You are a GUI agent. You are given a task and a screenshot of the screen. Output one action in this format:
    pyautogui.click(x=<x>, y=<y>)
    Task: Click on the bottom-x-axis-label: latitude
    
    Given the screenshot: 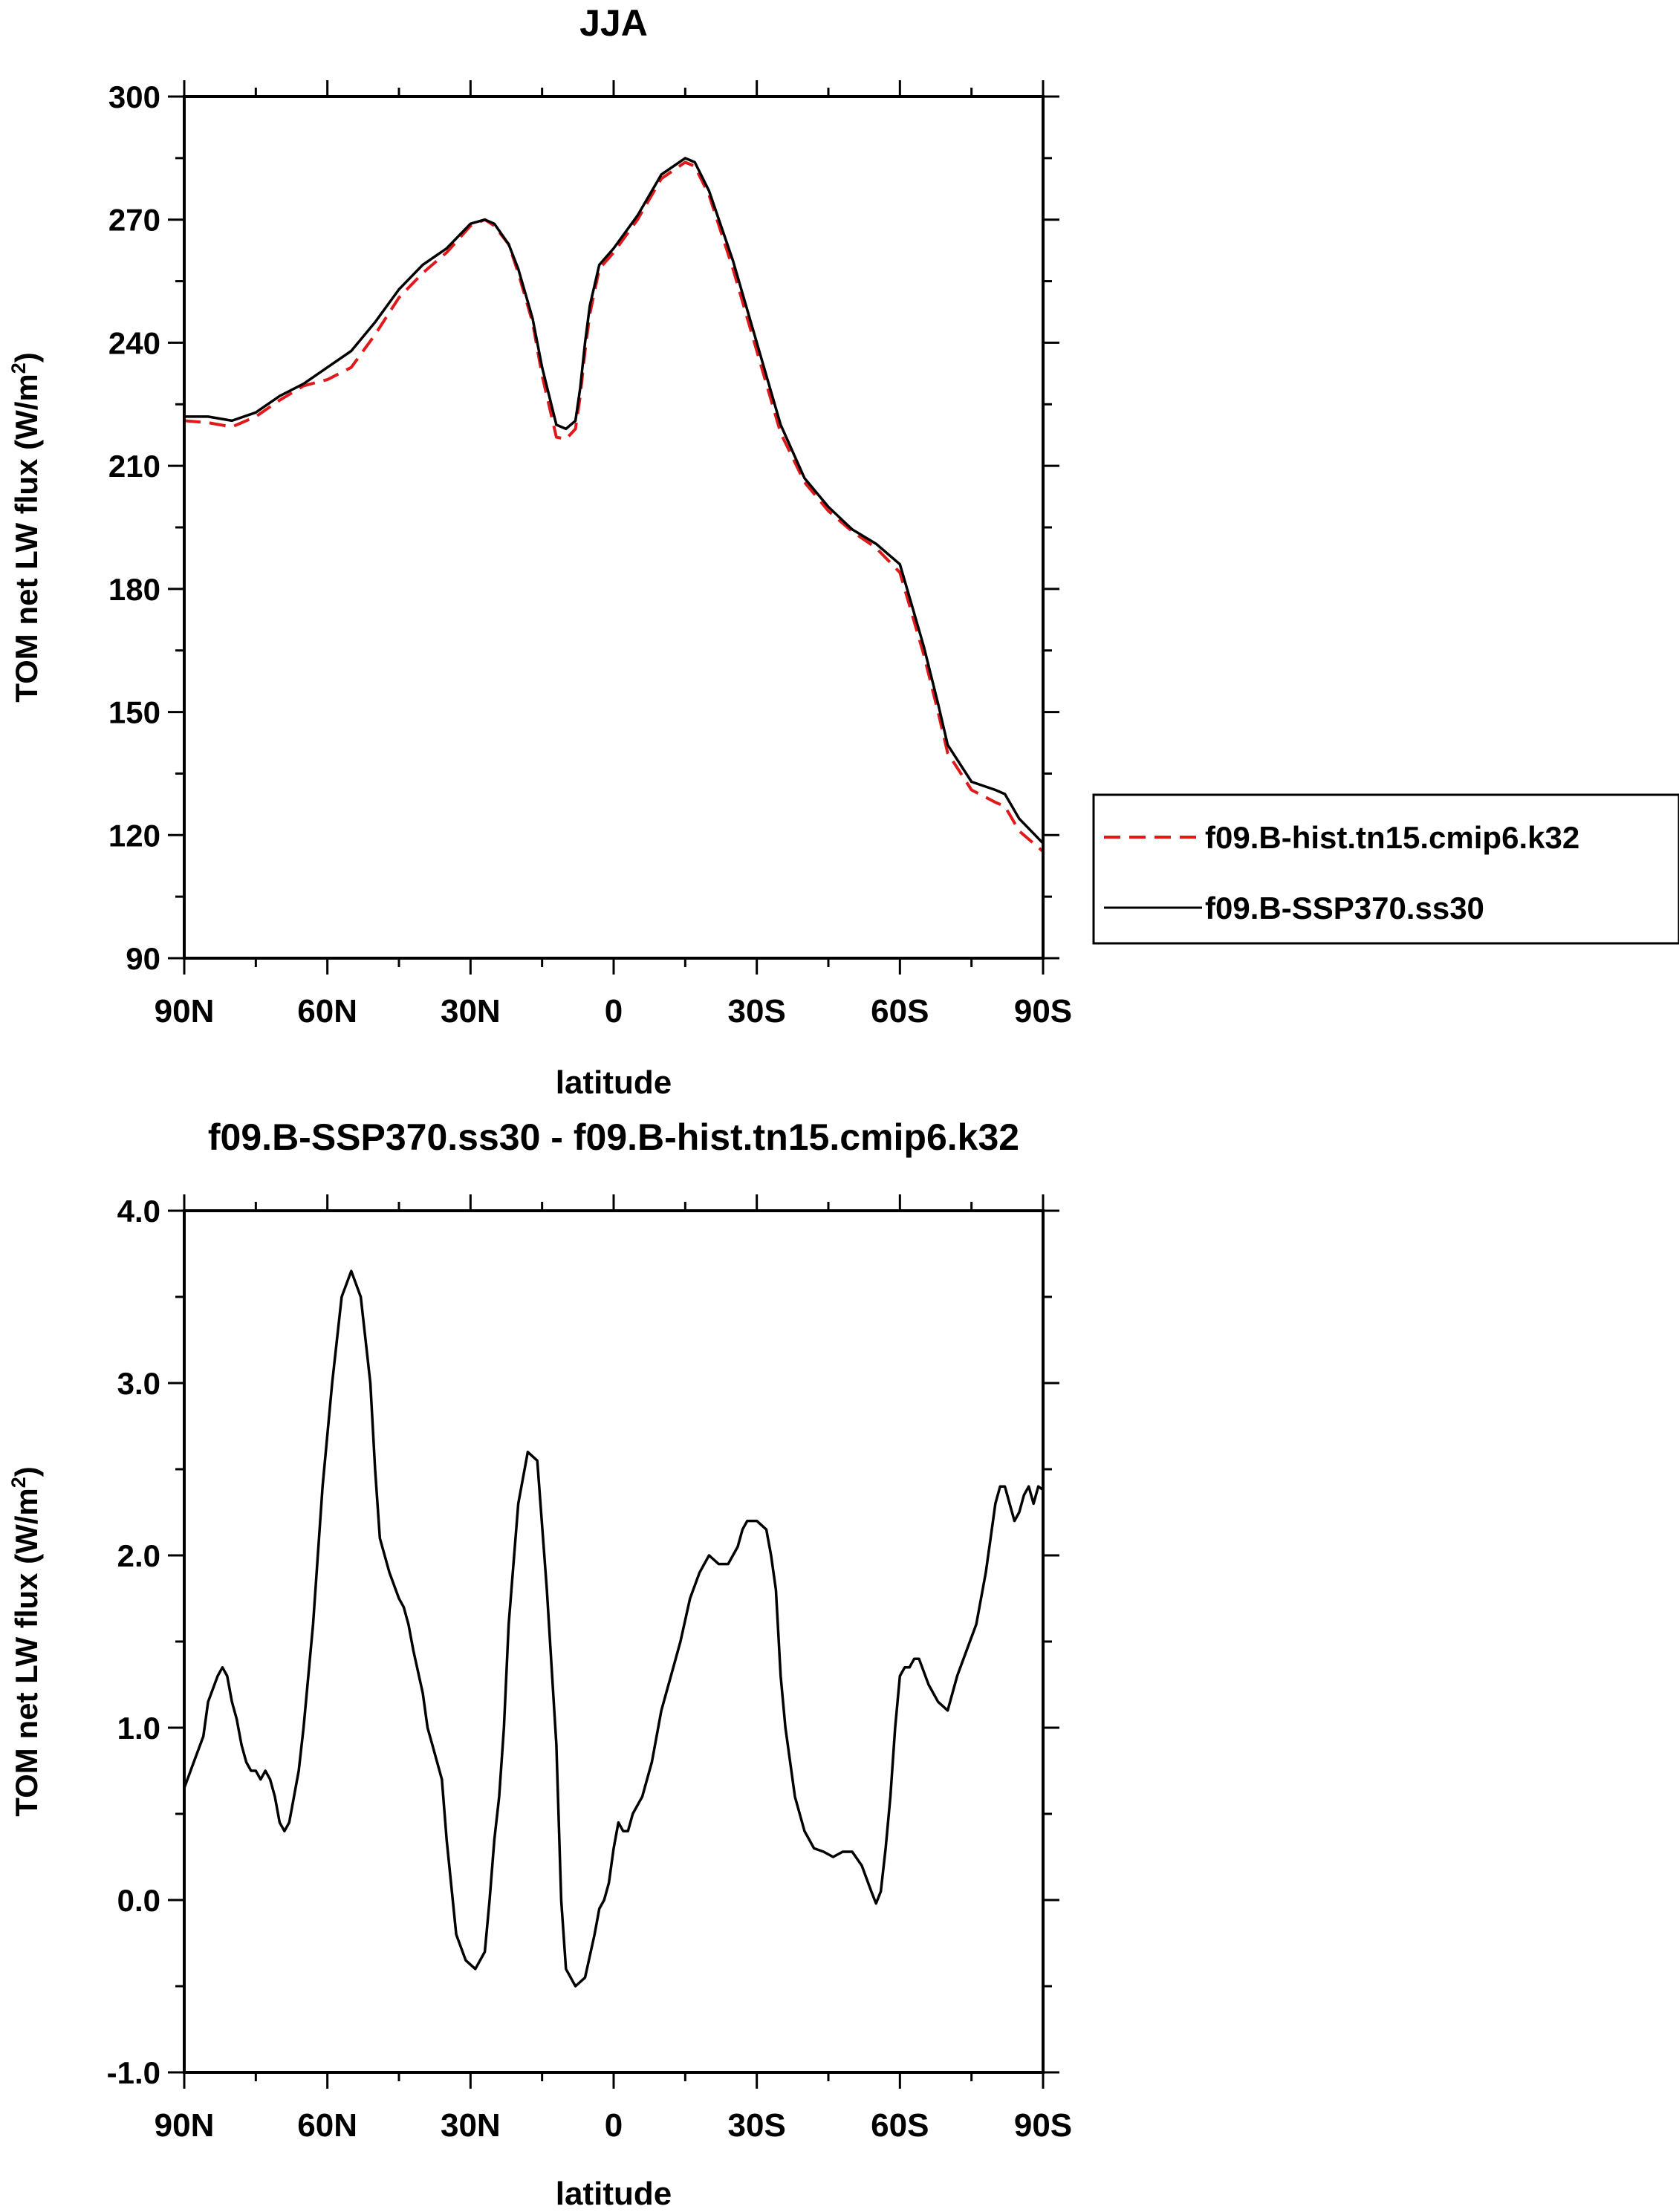 What is the action you would take?
    pyautogui.click(x=614, y=2194)
    